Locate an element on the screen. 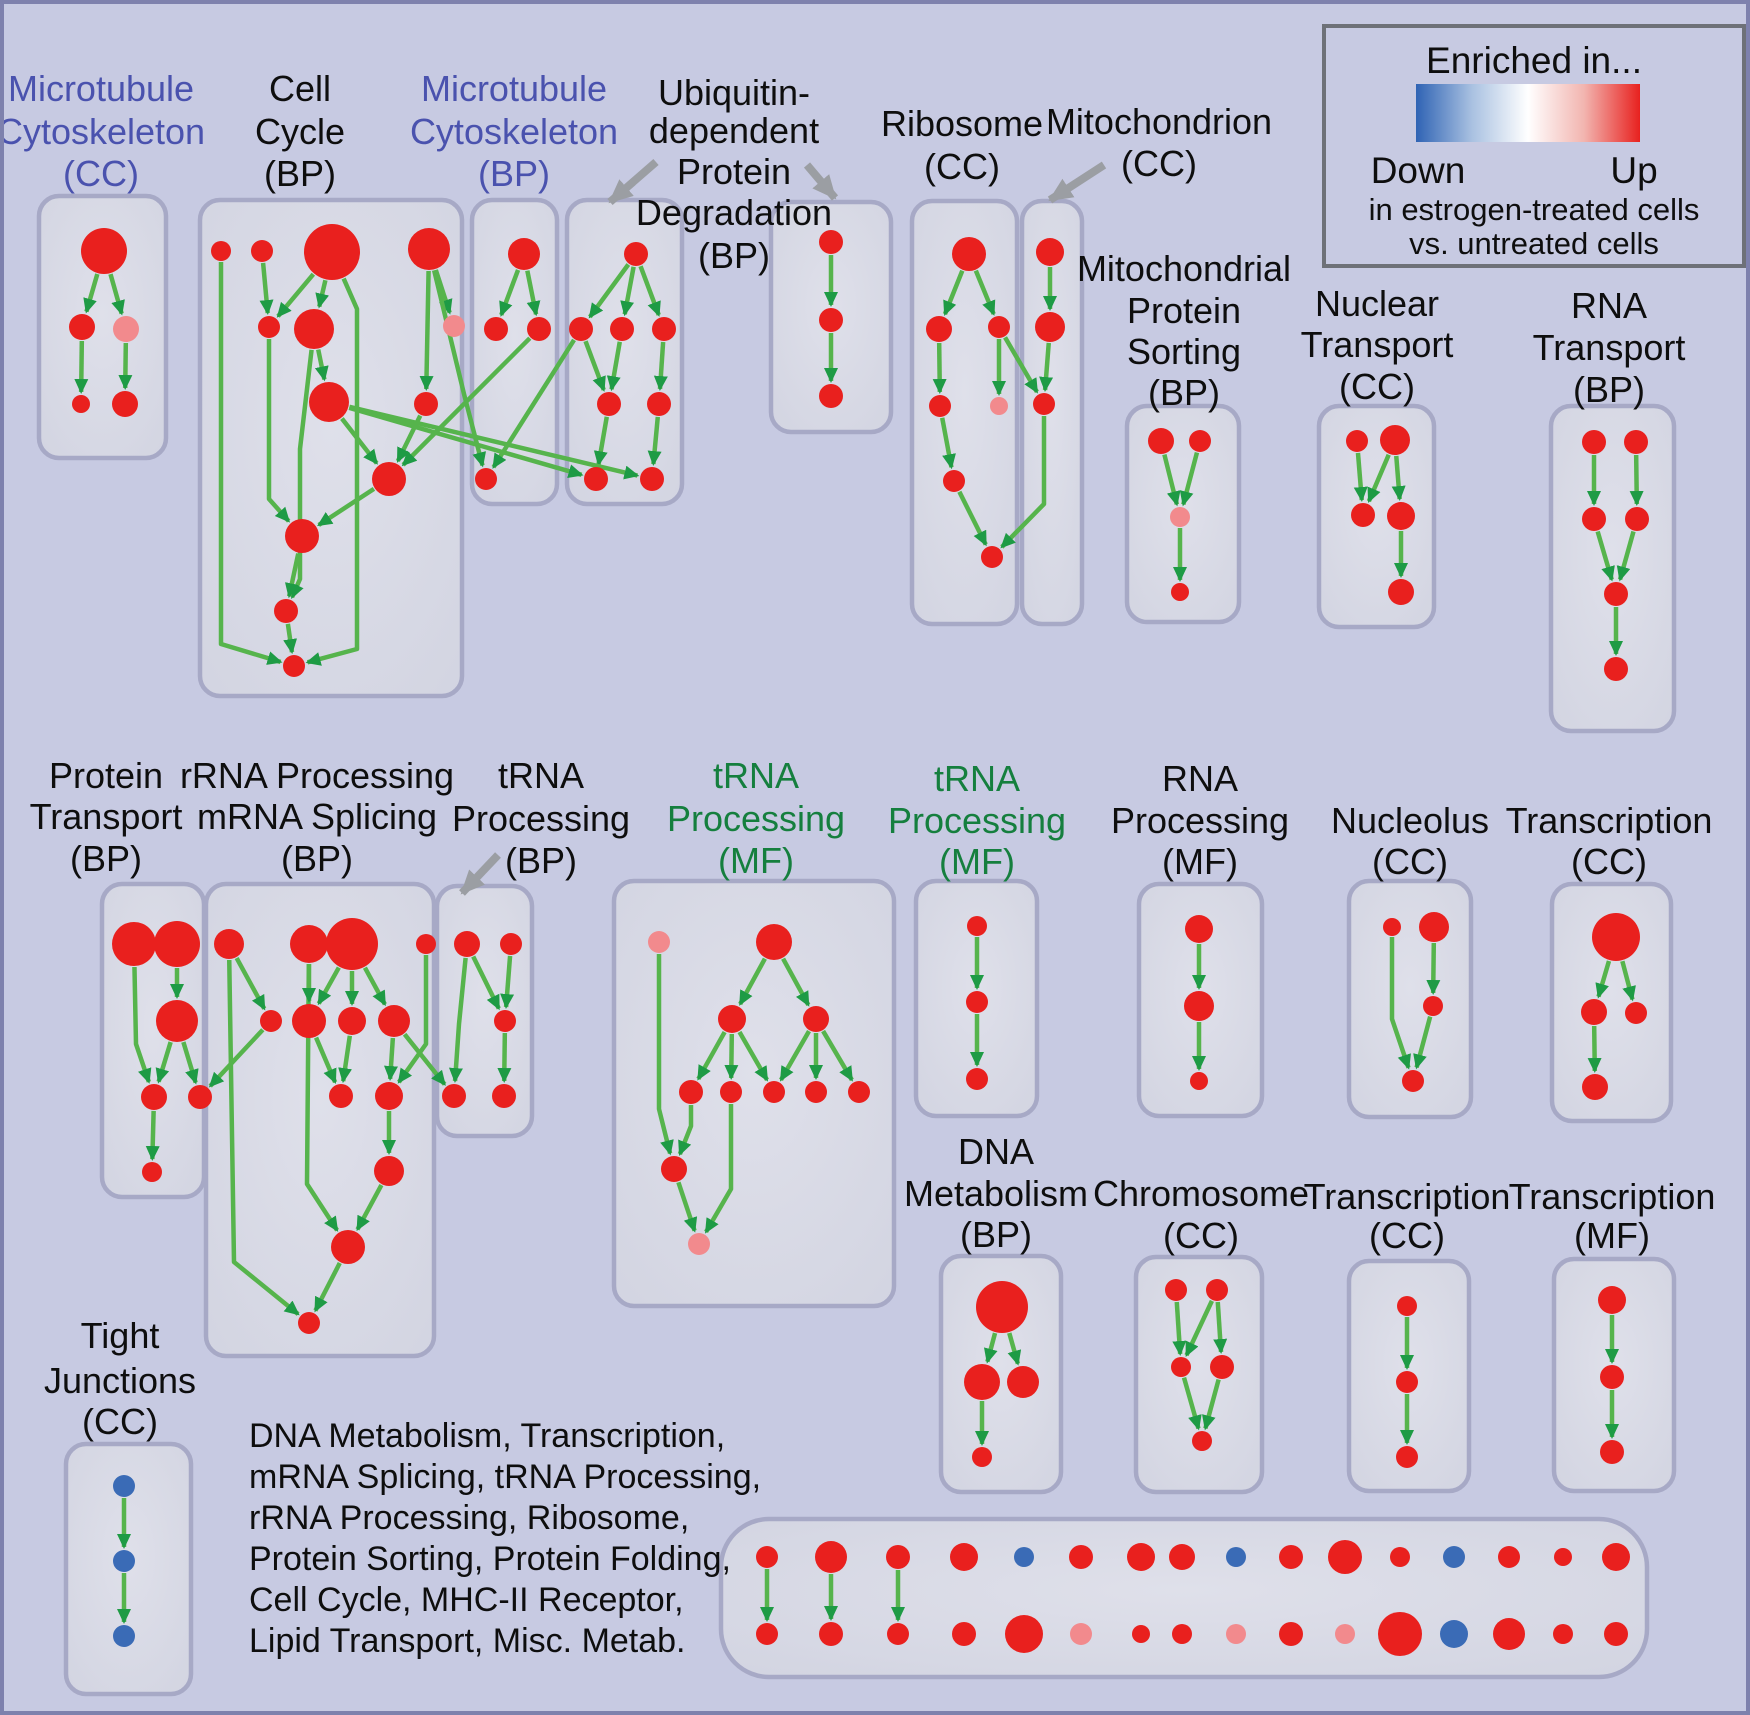  group-label-ubiquitin-bp-1: Ubiquitin- is located at coordinates (734, 92).